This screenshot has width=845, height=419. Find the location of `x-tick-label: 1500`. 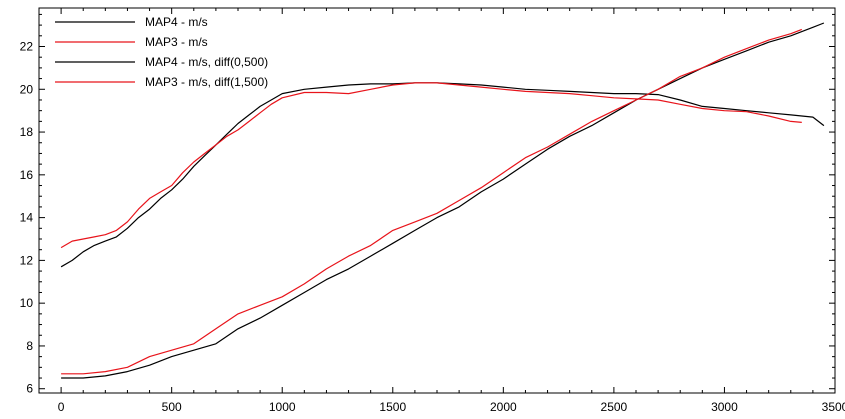

x-tick-label: 1500 is located at coordinates (392, 407).